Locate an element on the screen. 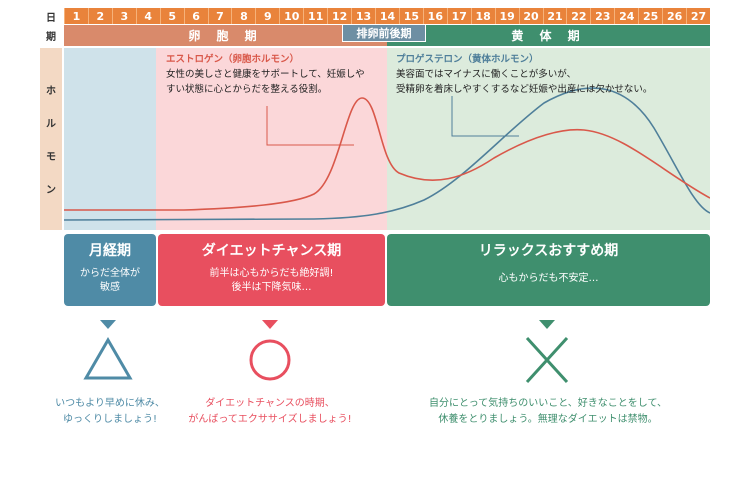  day-cell: 4 is located at coordinates (147, 16).